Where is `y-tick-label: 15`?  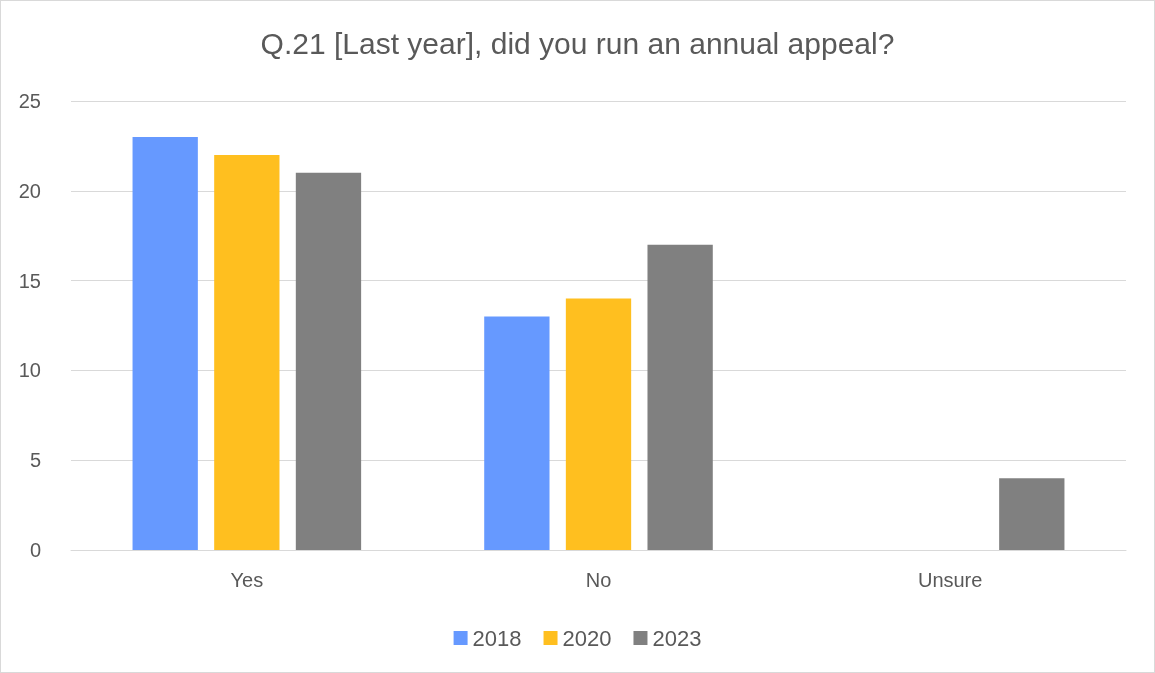 y-tick-label: 15 is located at coordinates (29, 280).